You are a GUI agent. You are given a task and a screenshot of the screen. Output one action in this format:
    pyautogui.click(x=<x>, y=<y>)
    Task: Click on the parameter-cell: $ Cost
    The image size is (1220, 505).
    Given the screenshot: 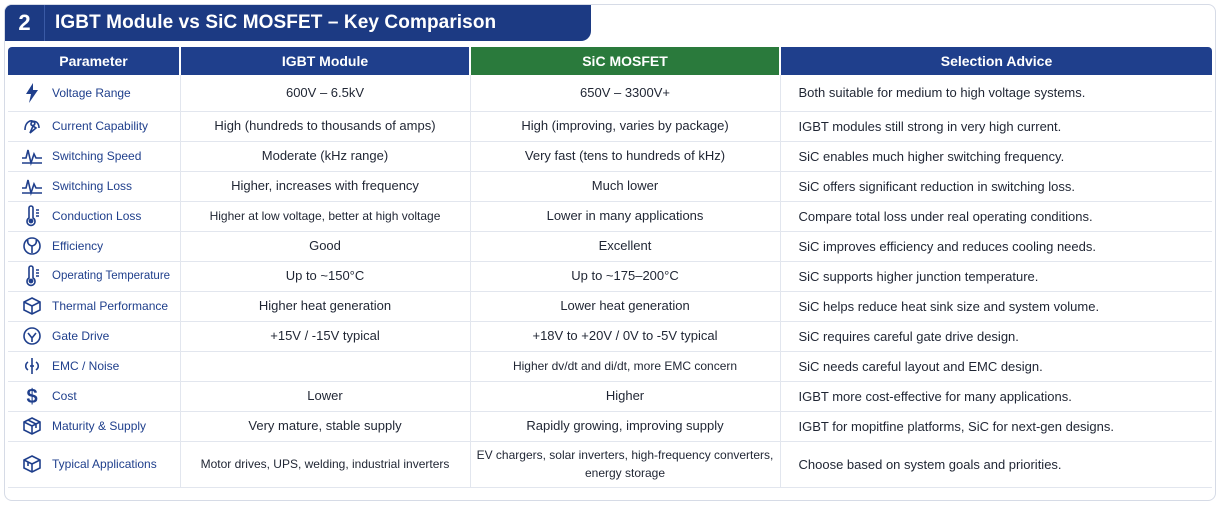 What is the action you would take?
    pyautogui.click(x=94, y=396)
    